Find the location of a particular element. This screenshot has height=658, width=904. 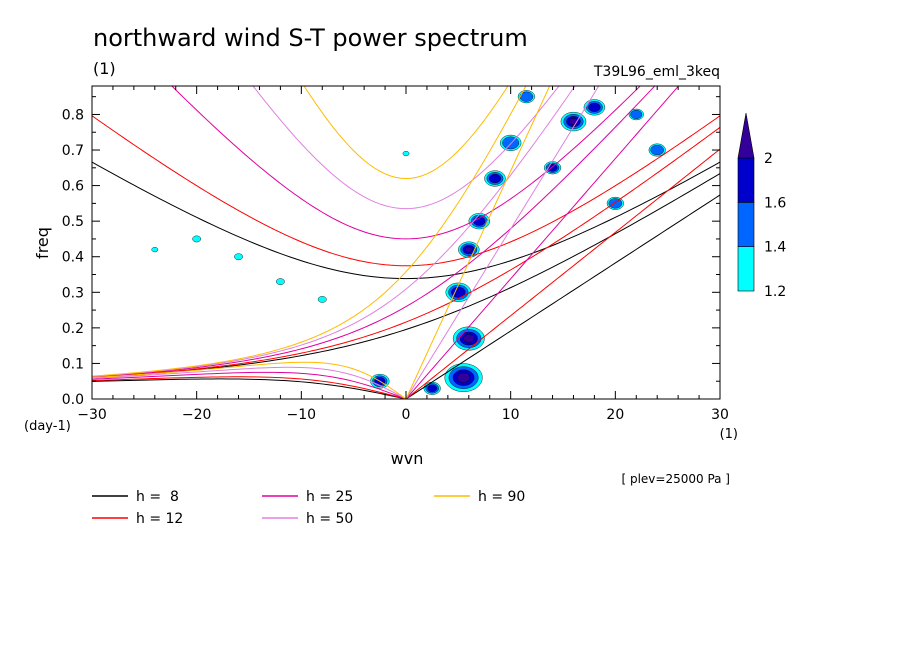

y-tick-label: 0.8 is located at coordinates (73, 115).